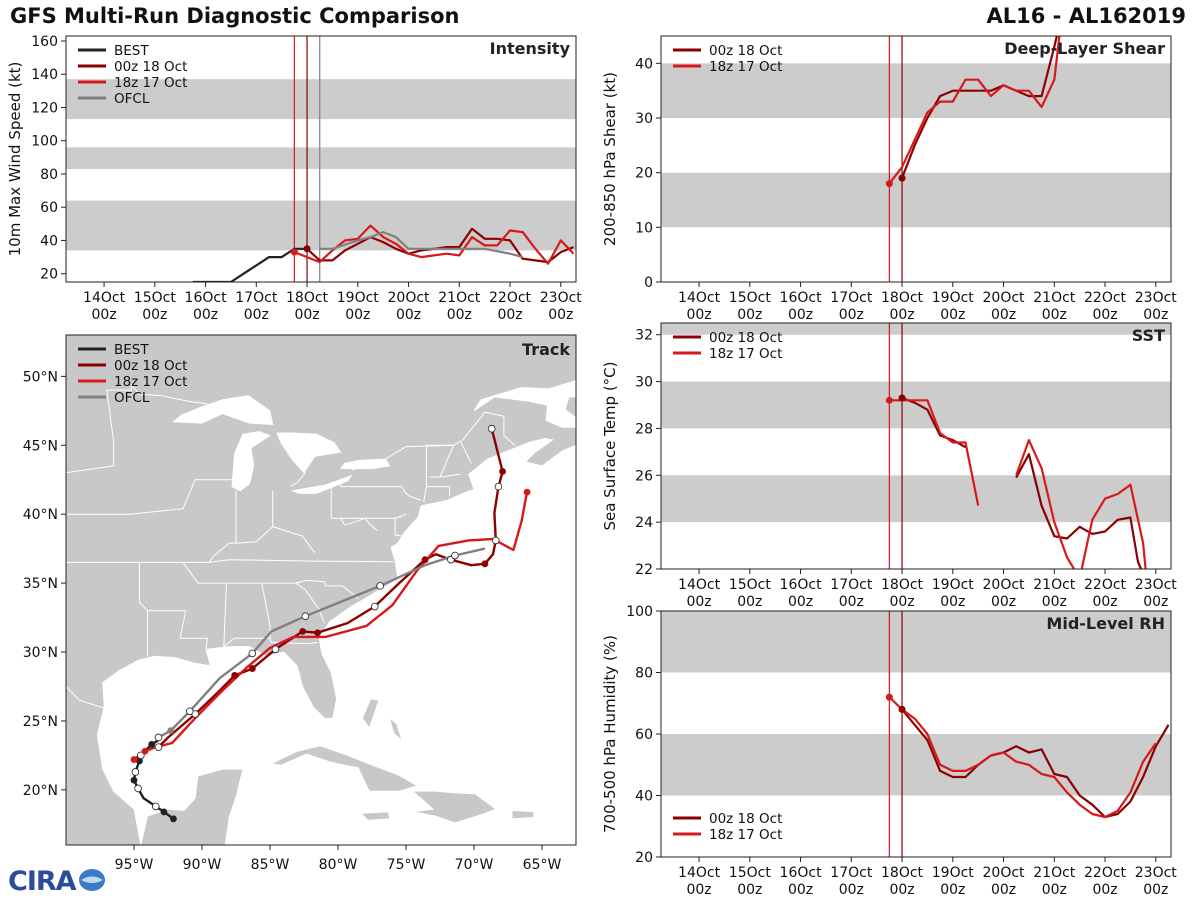  Describe the element at coordinates (953, 873) in the screenshot. I see `rh-xtick-day: 19Oct` at that location.